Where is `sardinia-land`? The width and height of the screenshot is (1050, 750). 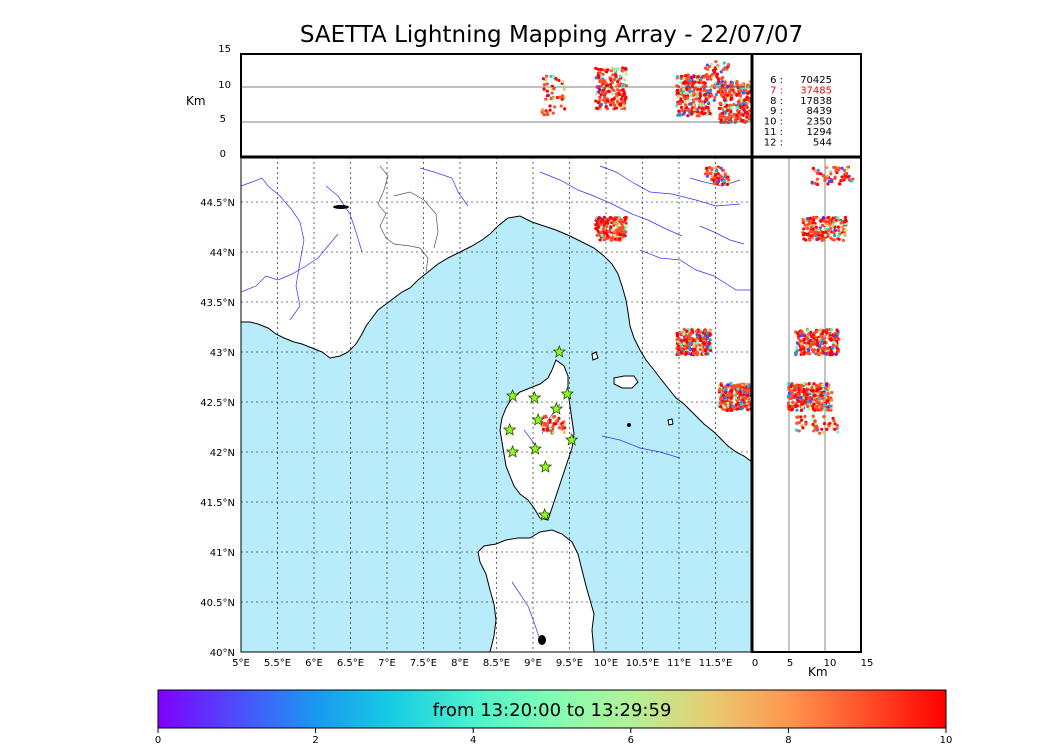 sardinia-land is located at coordinates (536, 590).